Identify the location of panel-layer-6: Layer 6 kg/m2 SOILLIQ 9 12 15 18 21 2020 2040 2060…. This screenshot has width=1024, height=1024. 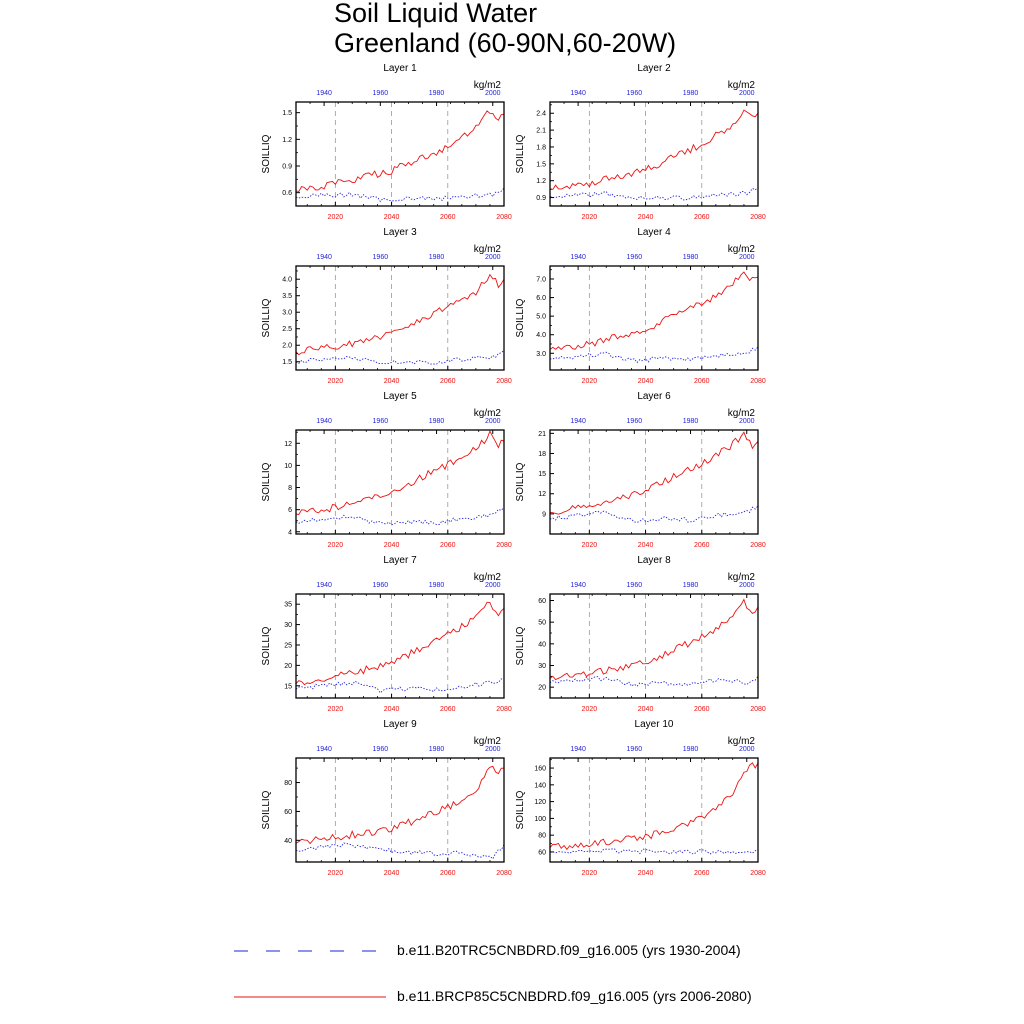
(640, 470).